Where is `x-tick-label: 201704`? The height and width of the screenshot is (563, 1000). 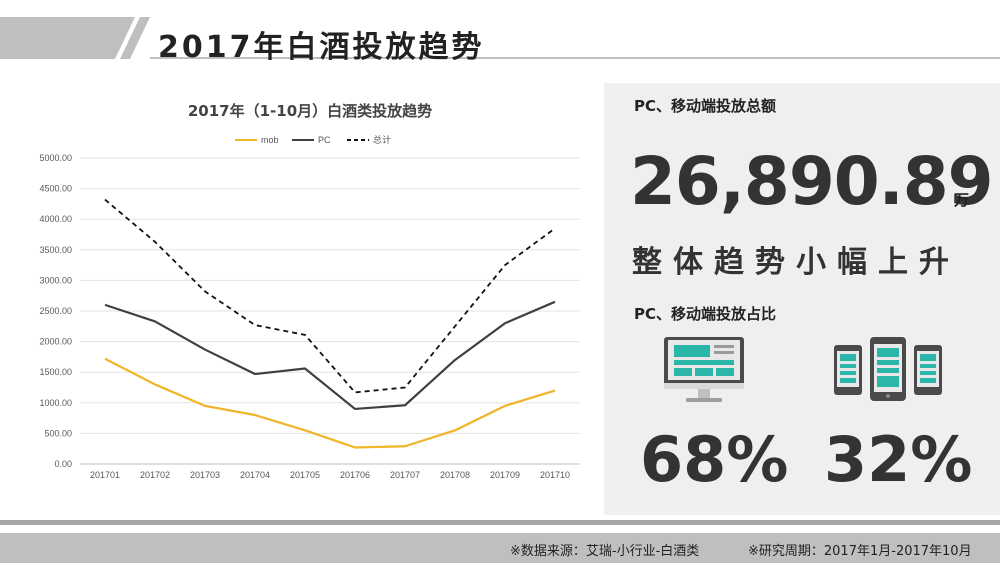 x-tick-label: 201704 is located at coordinates (255, 475).